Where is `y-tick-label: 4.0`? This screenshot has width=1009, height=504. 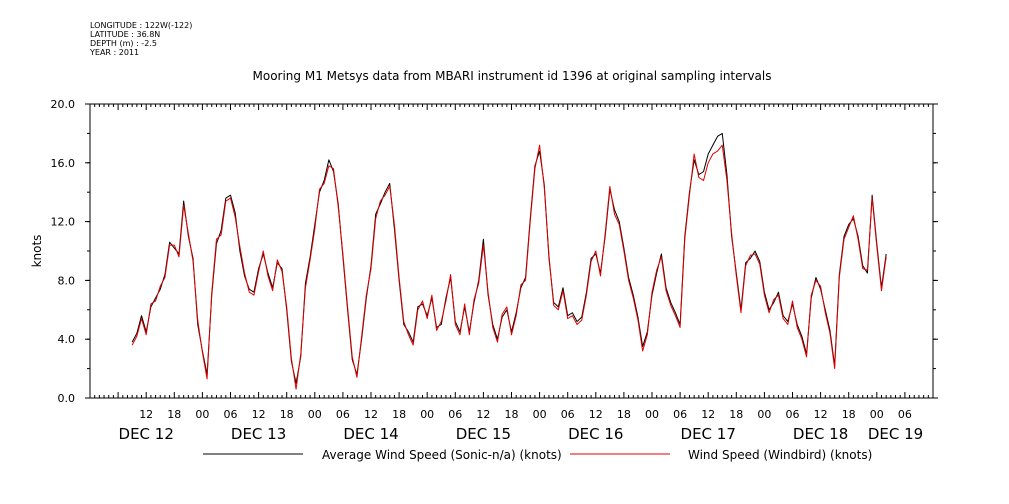 y-tick-label: 4.0 is located at coordinates (67, 339).